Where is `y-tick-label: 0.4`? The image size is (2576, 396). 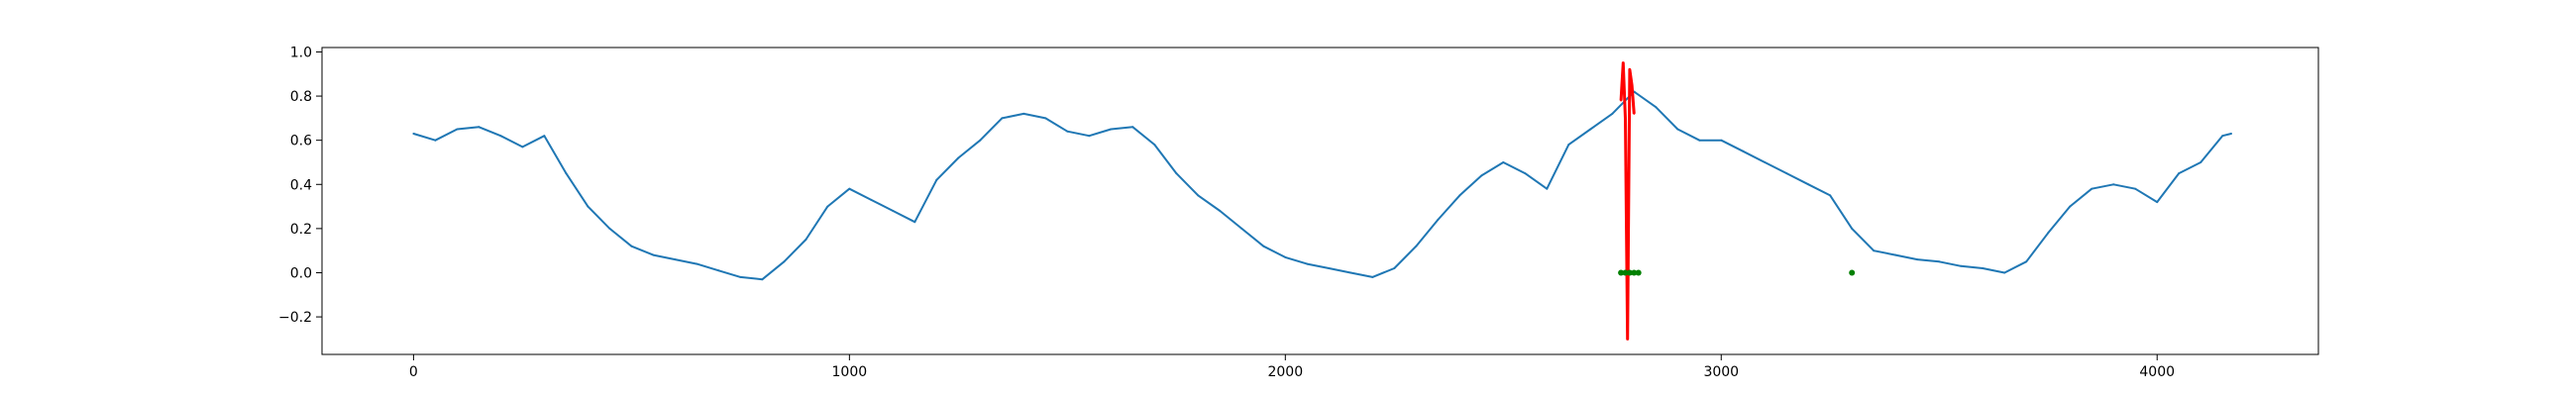
y-tick-label: 0.4 is located at coordinates (301, 185).